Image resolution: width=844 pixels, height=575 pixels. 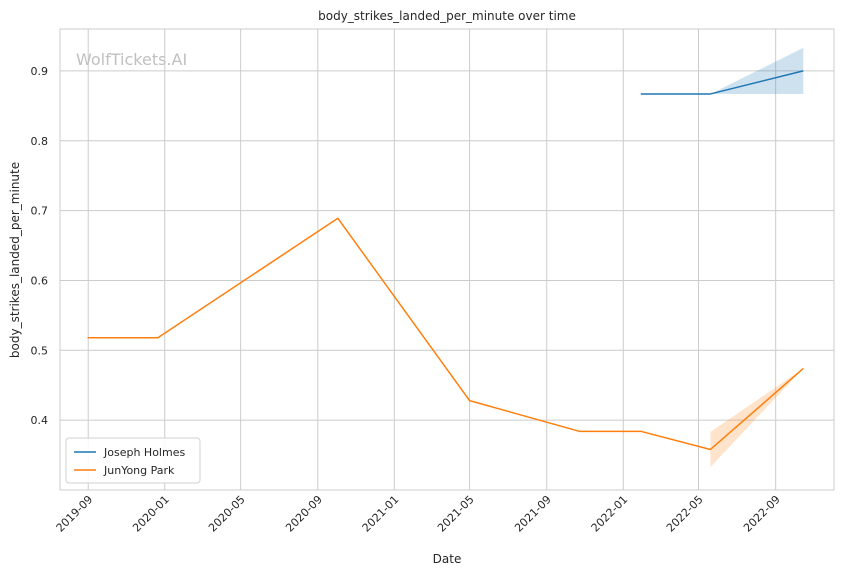 I want to click on x-tick-label: 2020-05, so click(x=227, y=514).